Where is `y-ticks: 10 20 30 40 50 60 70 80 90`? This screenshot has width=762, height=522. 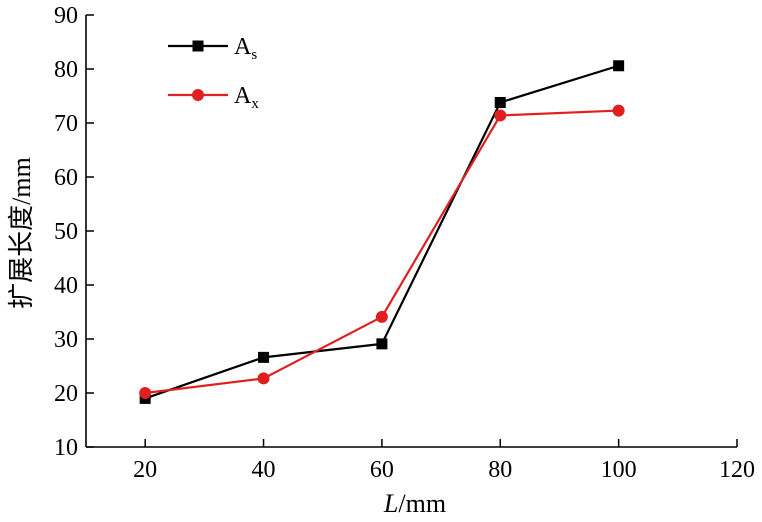
y-ticks: 10 20 30 40 50 60 70 80 90 is located at coordinates (74, 232).